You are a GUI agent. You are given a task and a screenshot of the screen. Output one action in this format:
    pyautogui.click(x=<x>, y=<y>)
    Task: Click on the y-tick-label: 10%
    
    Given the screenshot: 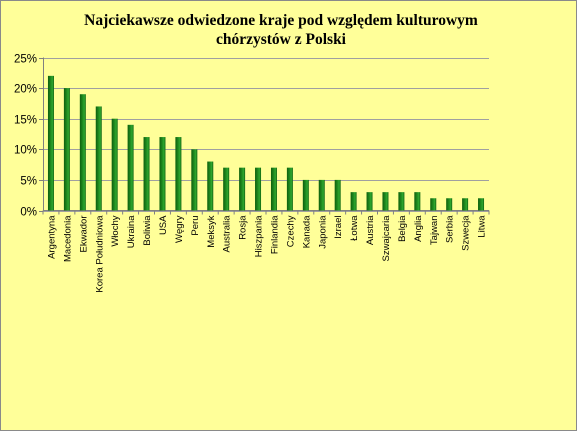 What is the action you would take?
    pyautogui.click(x=25, y=151)
    